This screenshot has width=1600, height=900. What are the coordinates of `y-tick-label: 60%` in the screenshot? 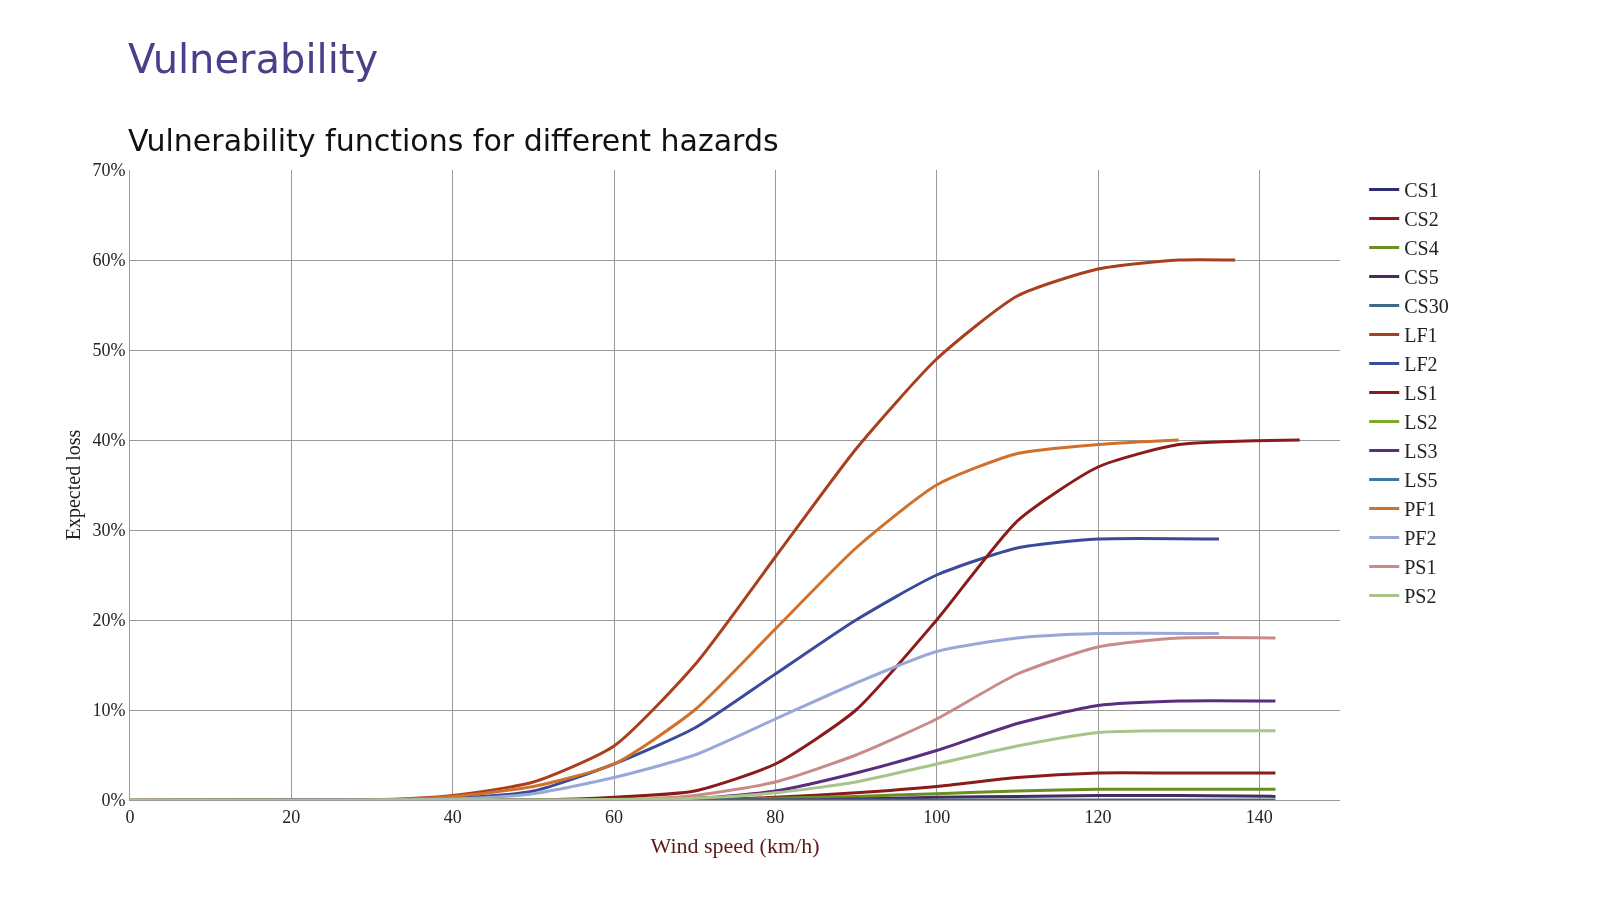 It's located at (109, 260).